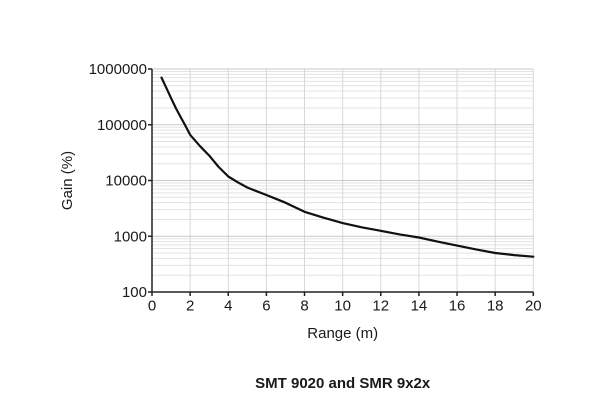 The height and width of the screenshot is (404, 603). I want to click on y-axis-tick-labels: 100 1000 10000 100000 1000000, so click(118, 181).